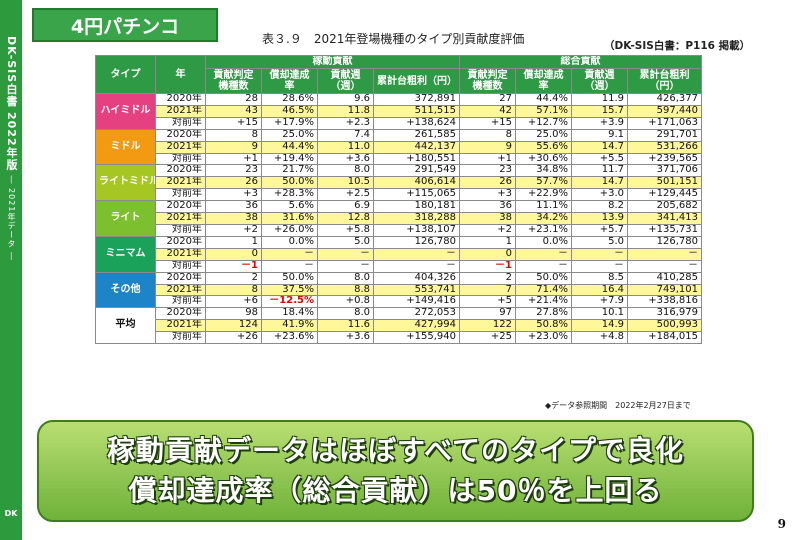 Image resolution: width=800 pixels, height=540 pixels. What do you see at coordinates (487, 218) in the screenshot?
I see `value-cell: 38` at bounding box center [487, 218].